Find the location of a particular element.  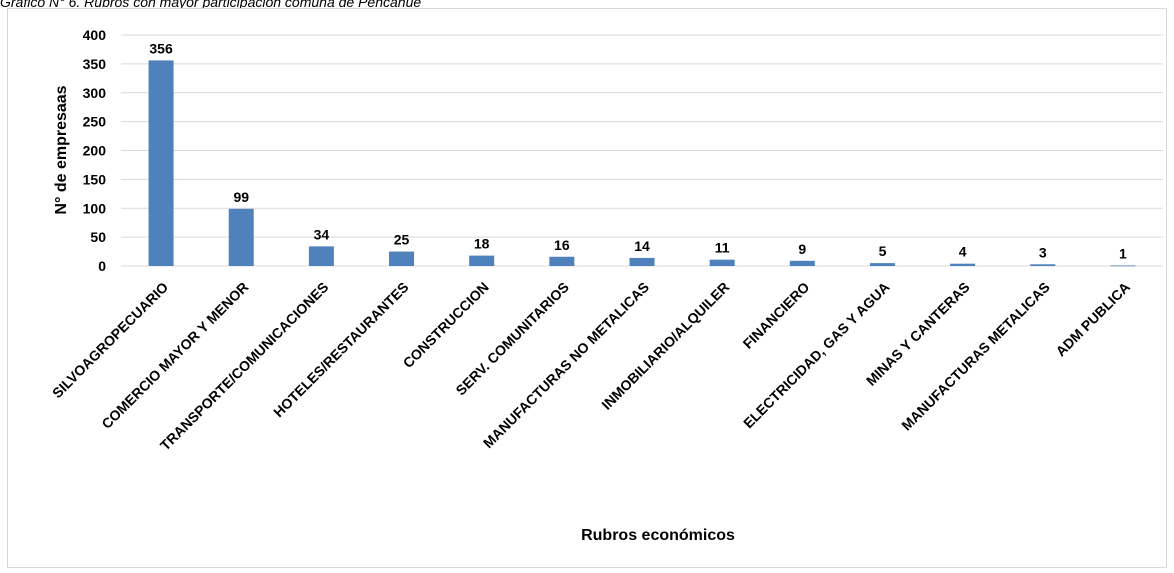

data-label: 18 is located at coordinates (482, 244).